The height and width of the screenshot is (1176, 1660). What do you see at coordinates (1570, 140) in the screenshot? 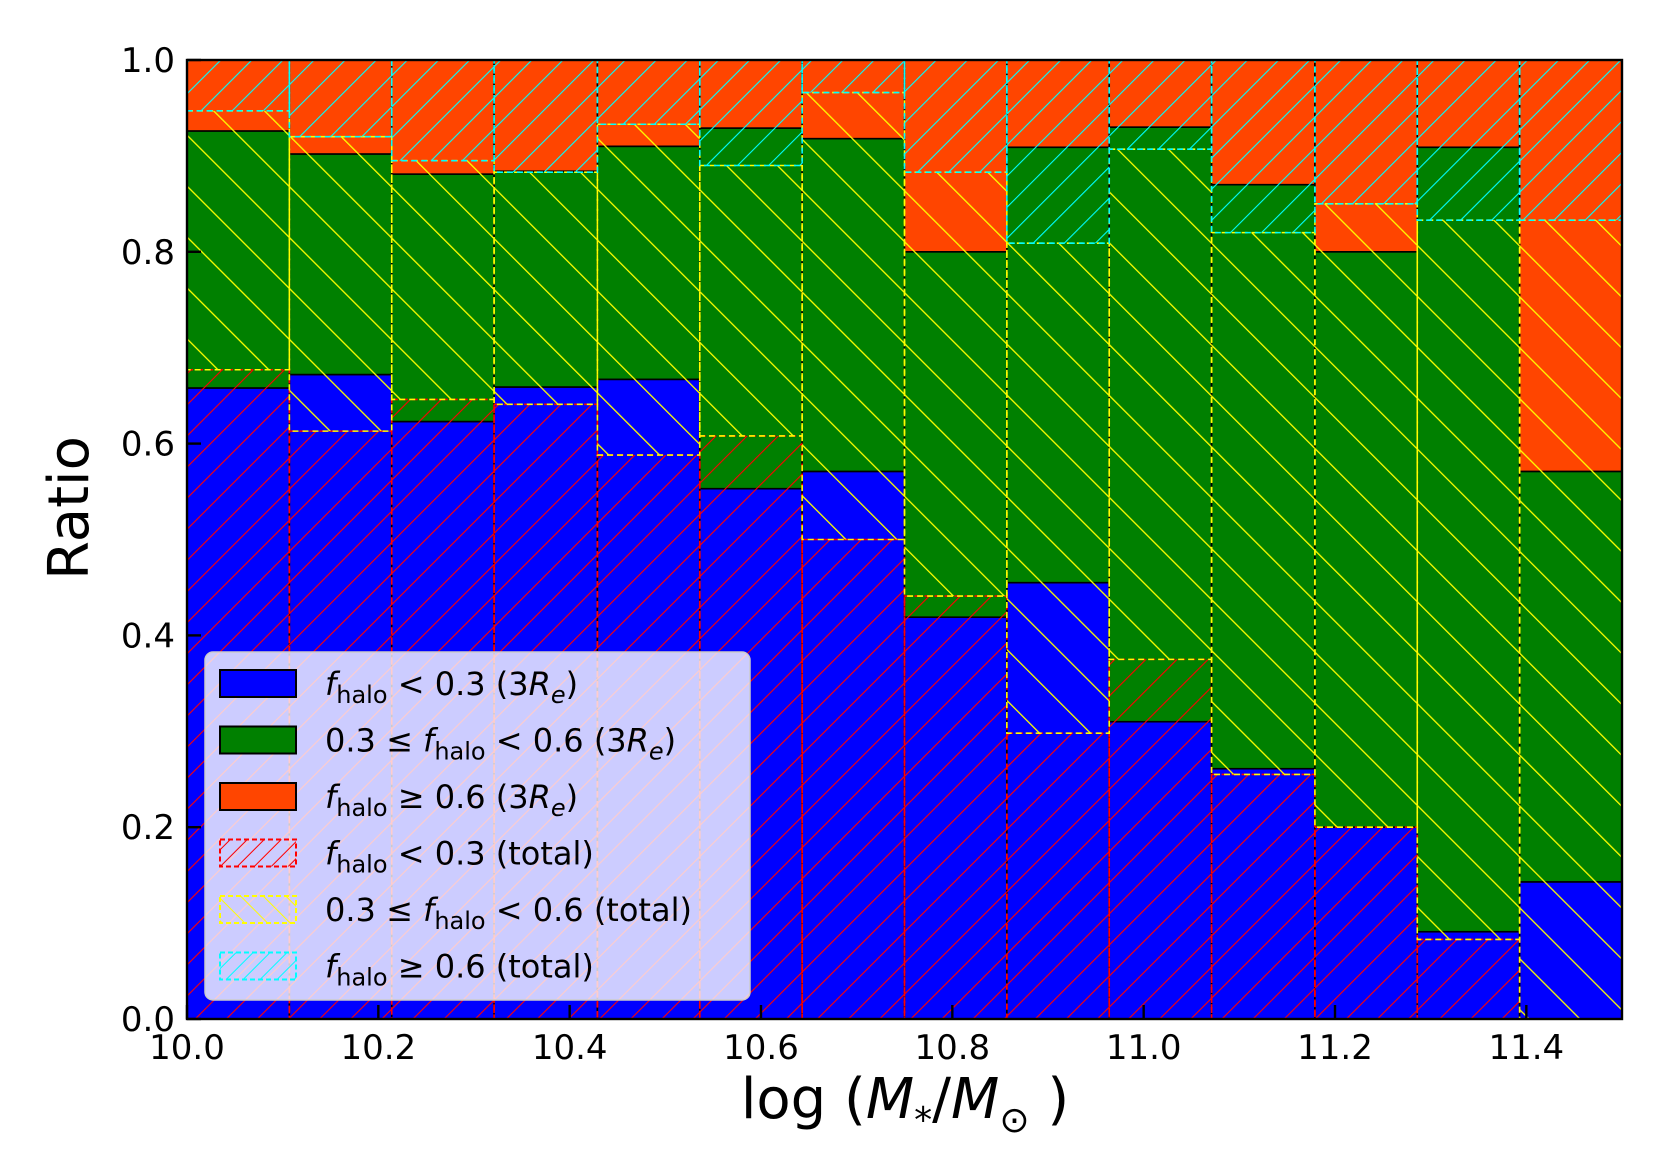
I see `bar-total-s2-bin13` at bounding box center [1570, 140].